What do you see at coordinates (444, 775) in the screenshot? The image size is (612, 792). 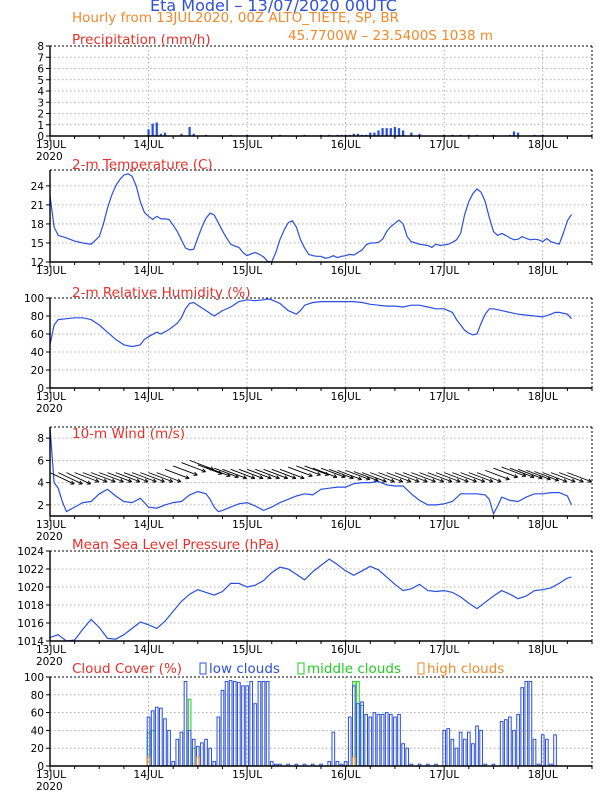 I see `x-tick-label: 17JUL` at bounding box center [444, 775].